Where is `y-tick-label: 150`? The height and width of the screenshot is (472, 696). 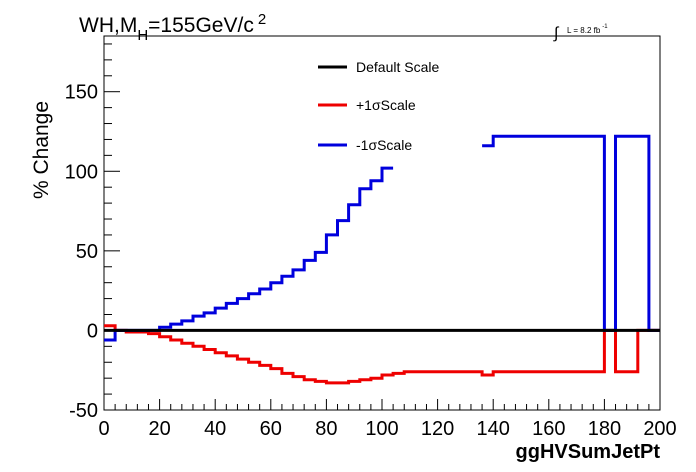 y-tick-label: 150 is located at coordinates (81, 93).